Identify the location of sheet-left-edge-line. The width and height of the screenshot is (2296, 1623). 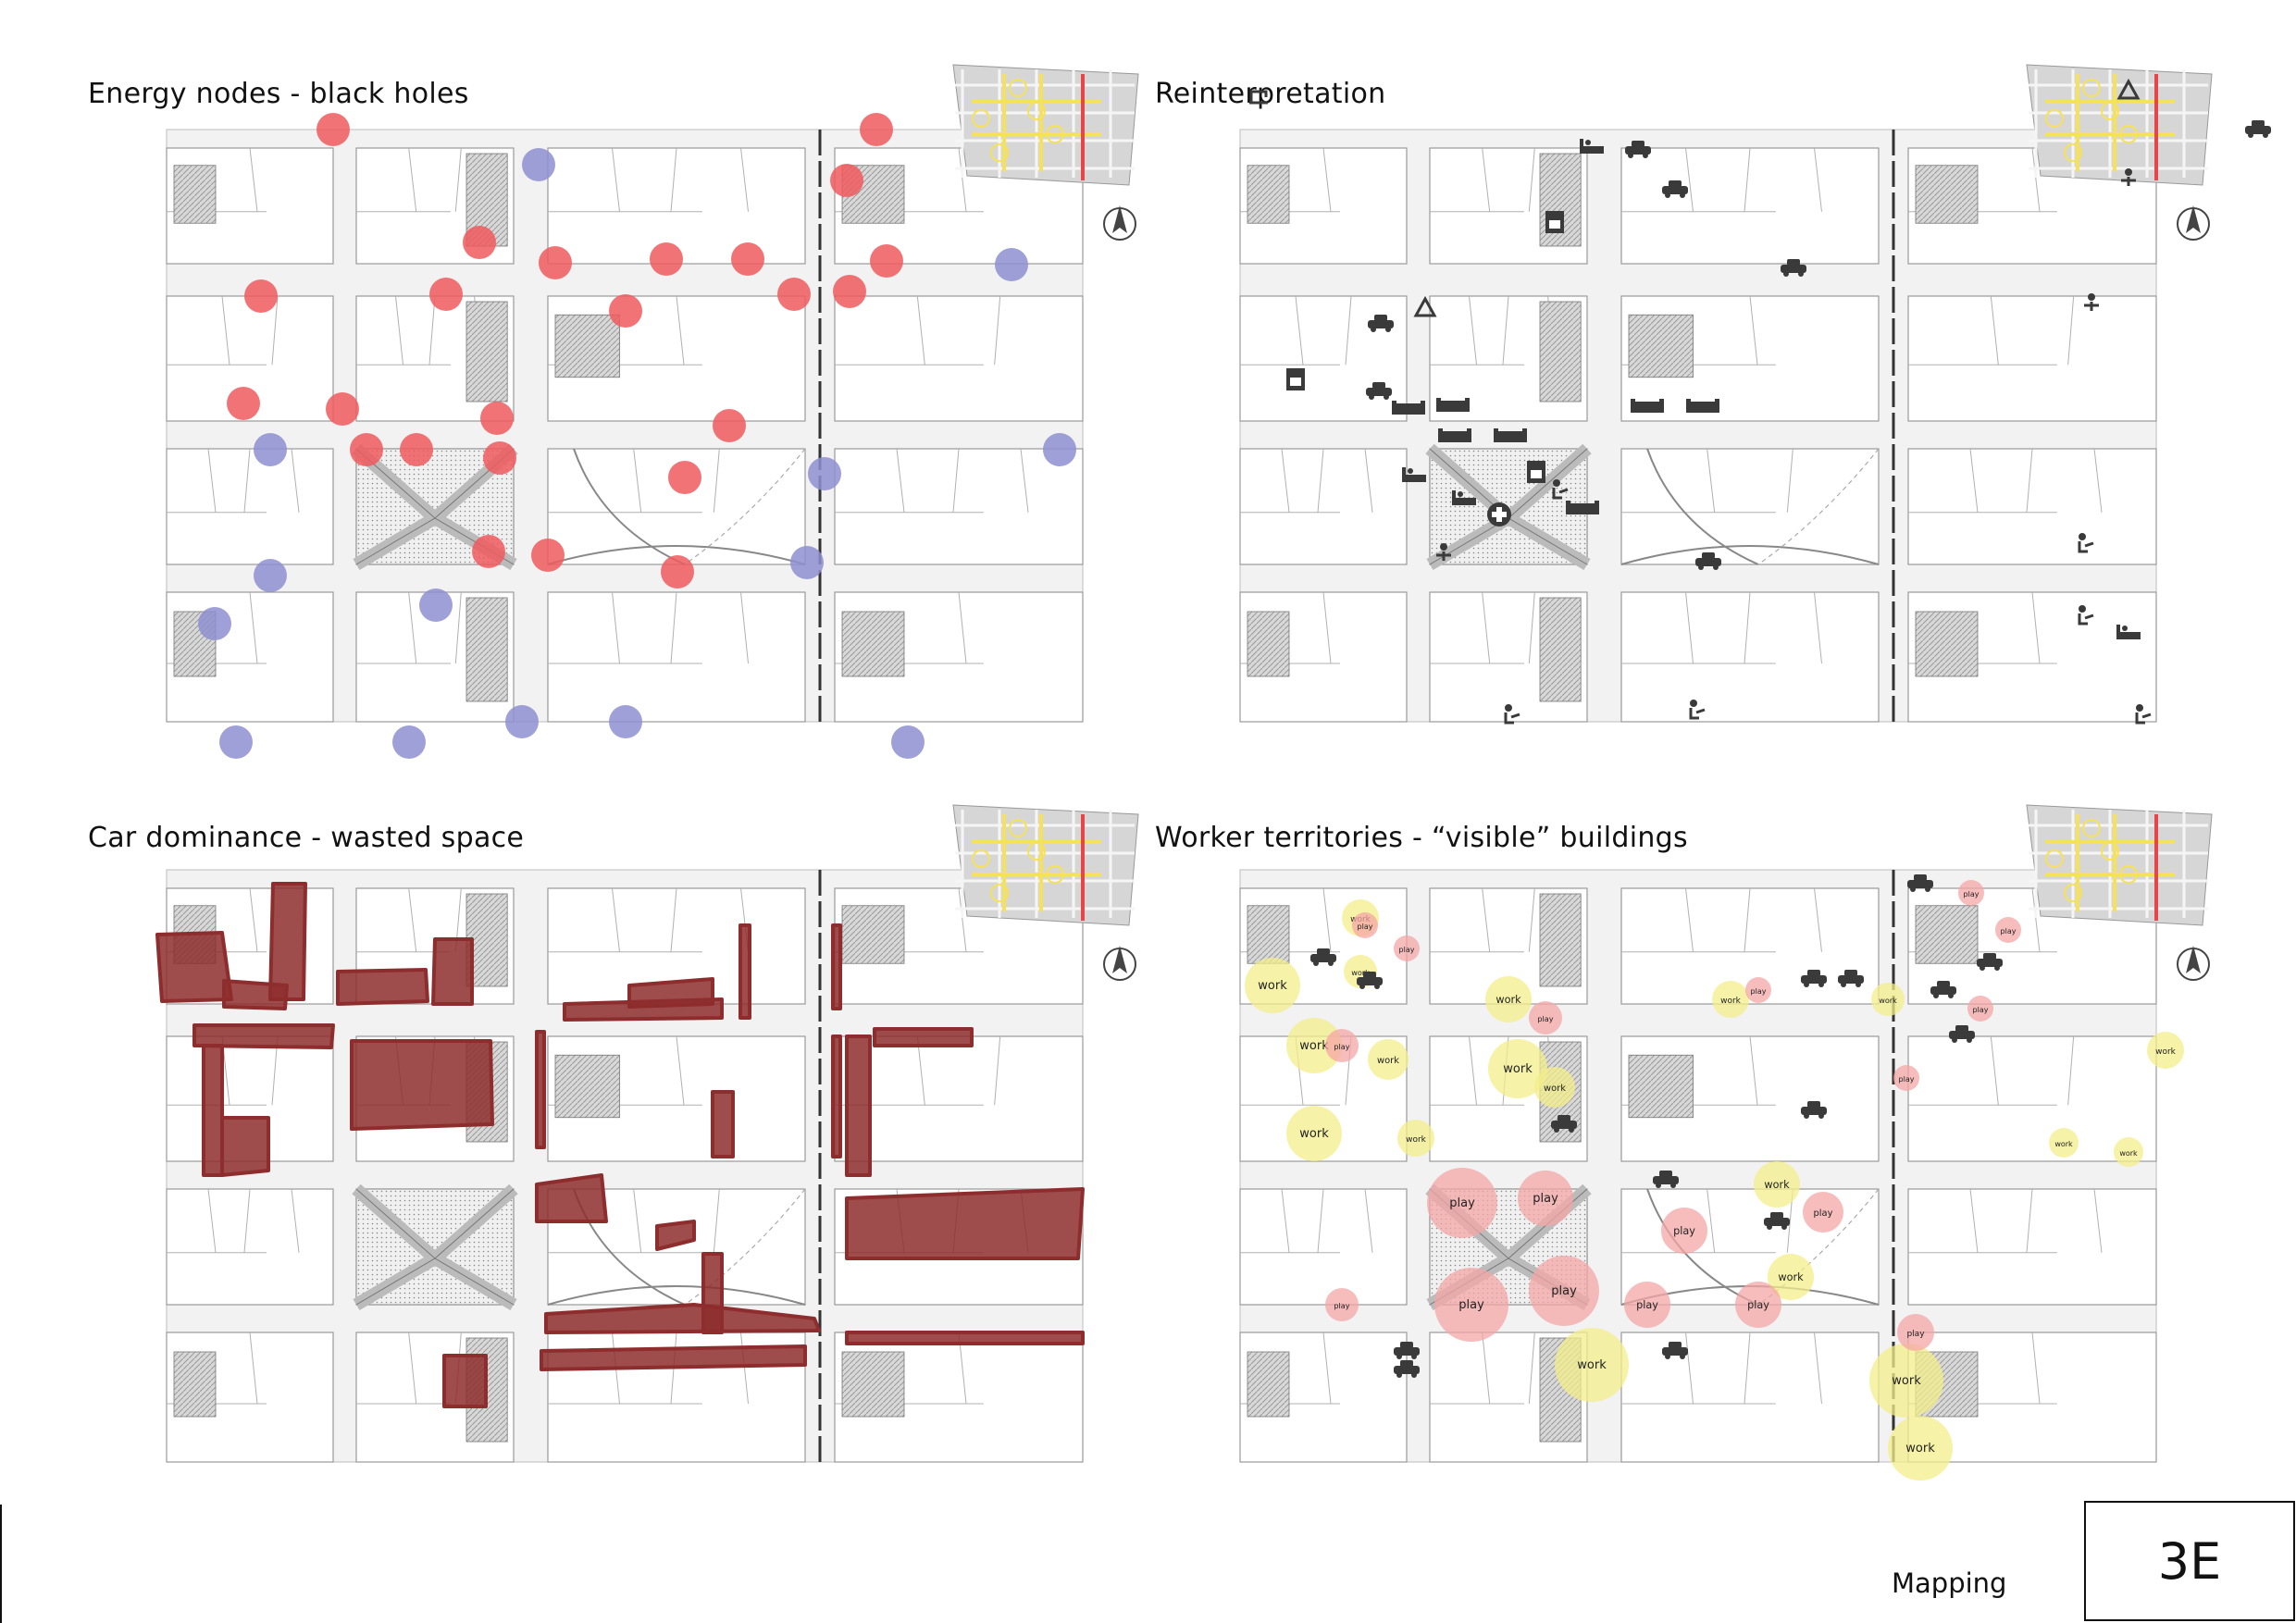
(1, 1564).